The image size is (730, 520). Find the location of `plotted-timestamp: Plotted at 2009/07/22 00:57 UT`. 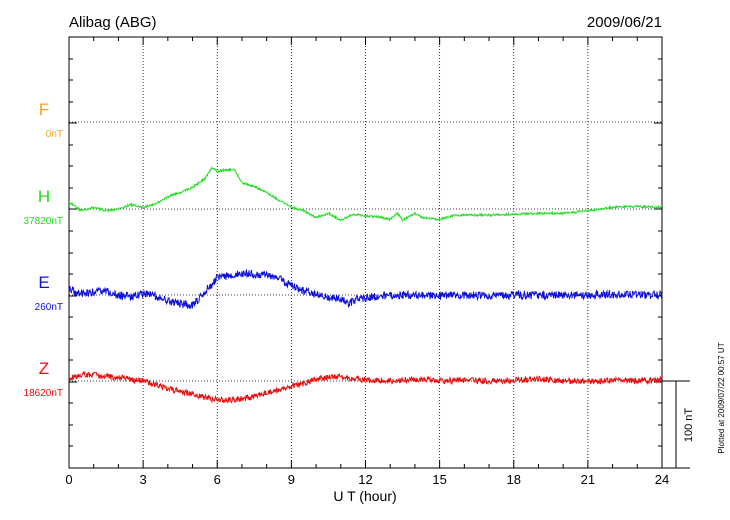

plotted-timestamp: Plotted at 2009/07/22 00:57 UT is located at coordinates (721, 397).